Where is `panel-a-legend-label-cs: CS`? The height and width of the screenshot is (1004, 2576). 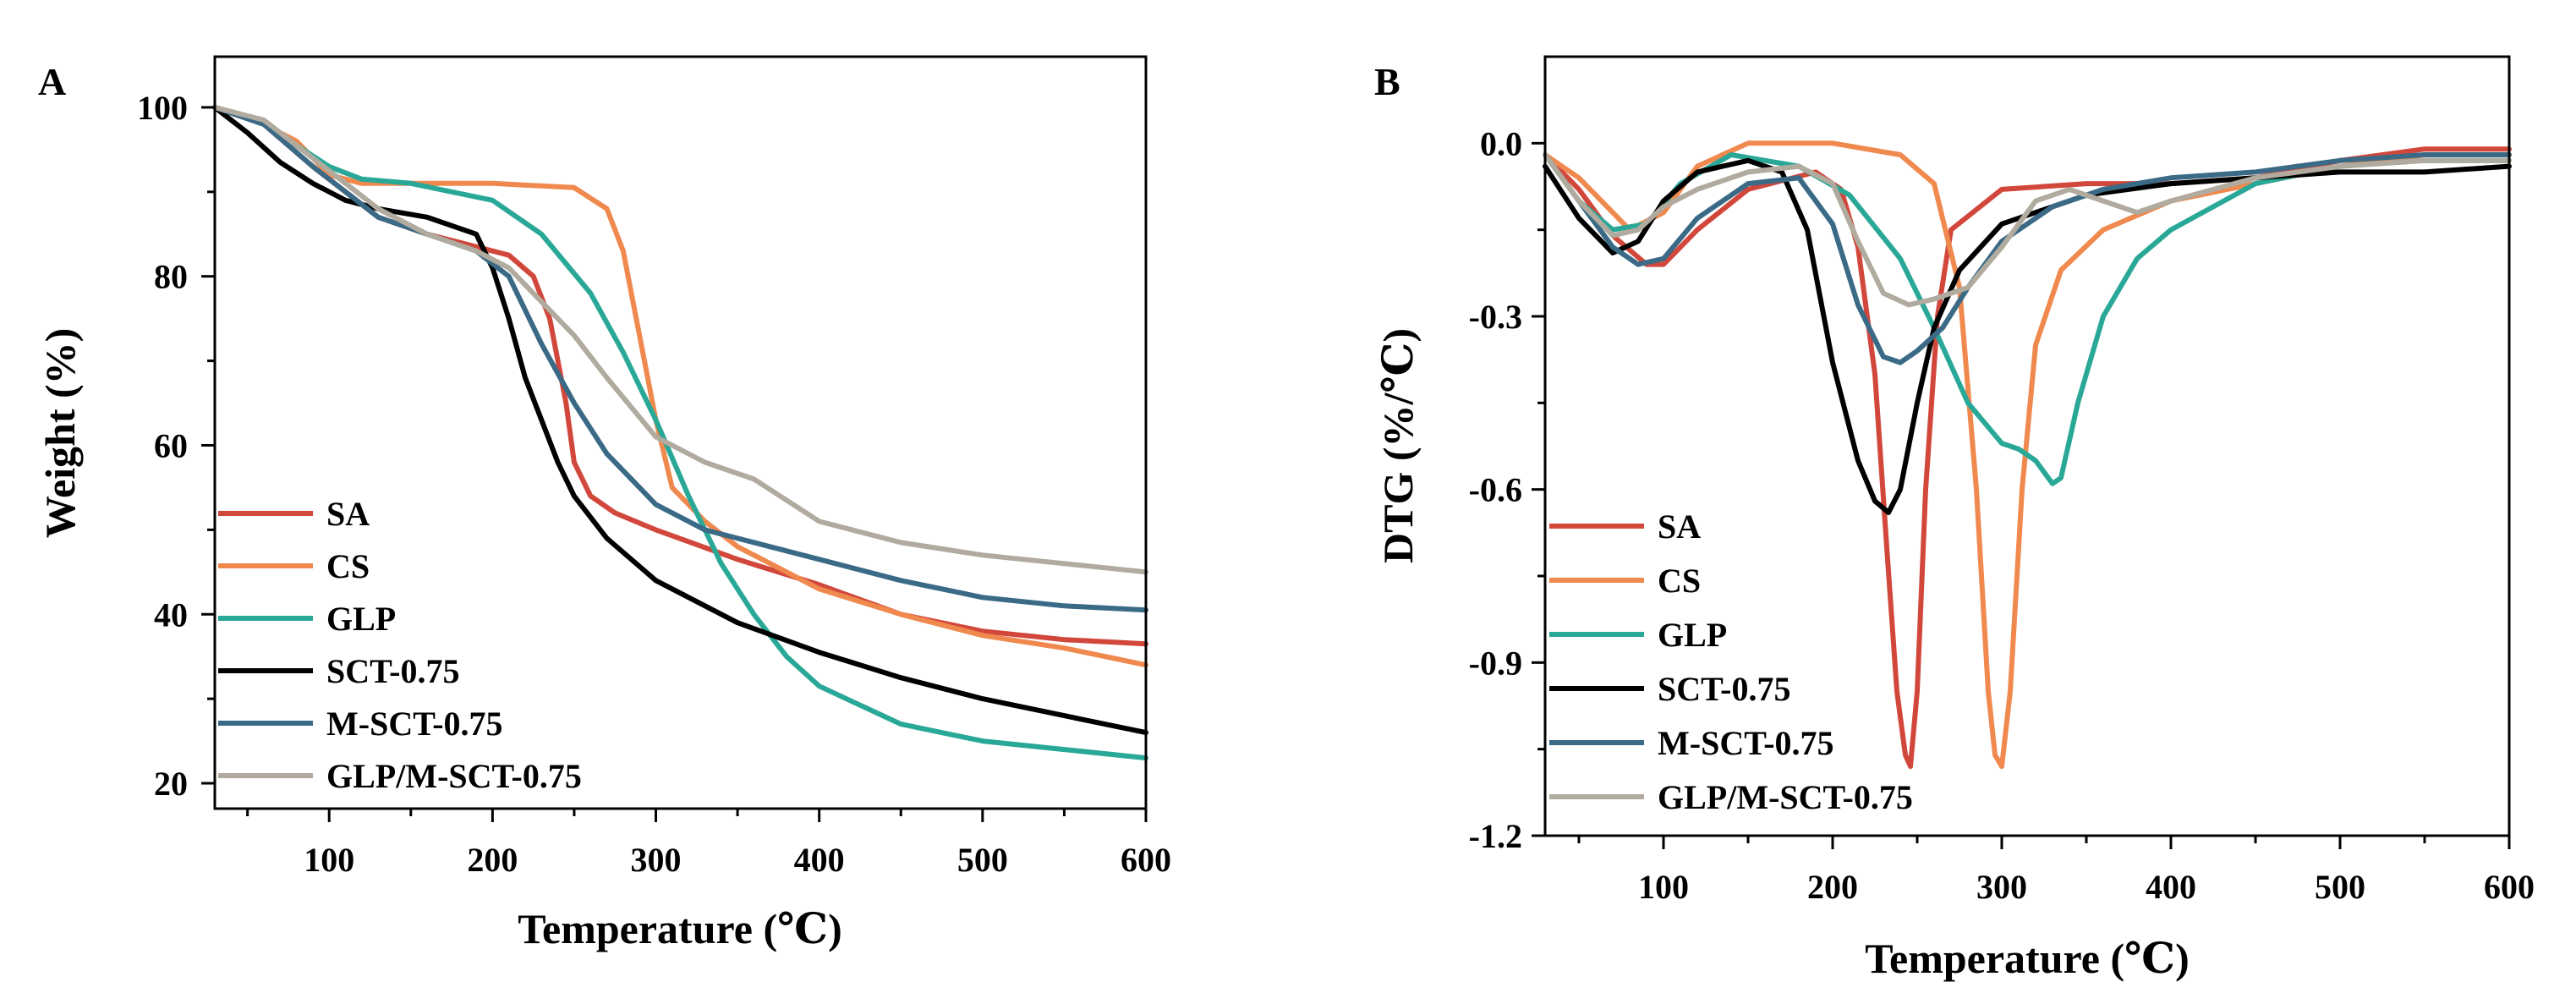
panel-a-legend-label-cs: CS is located at coordinates (348, 566).